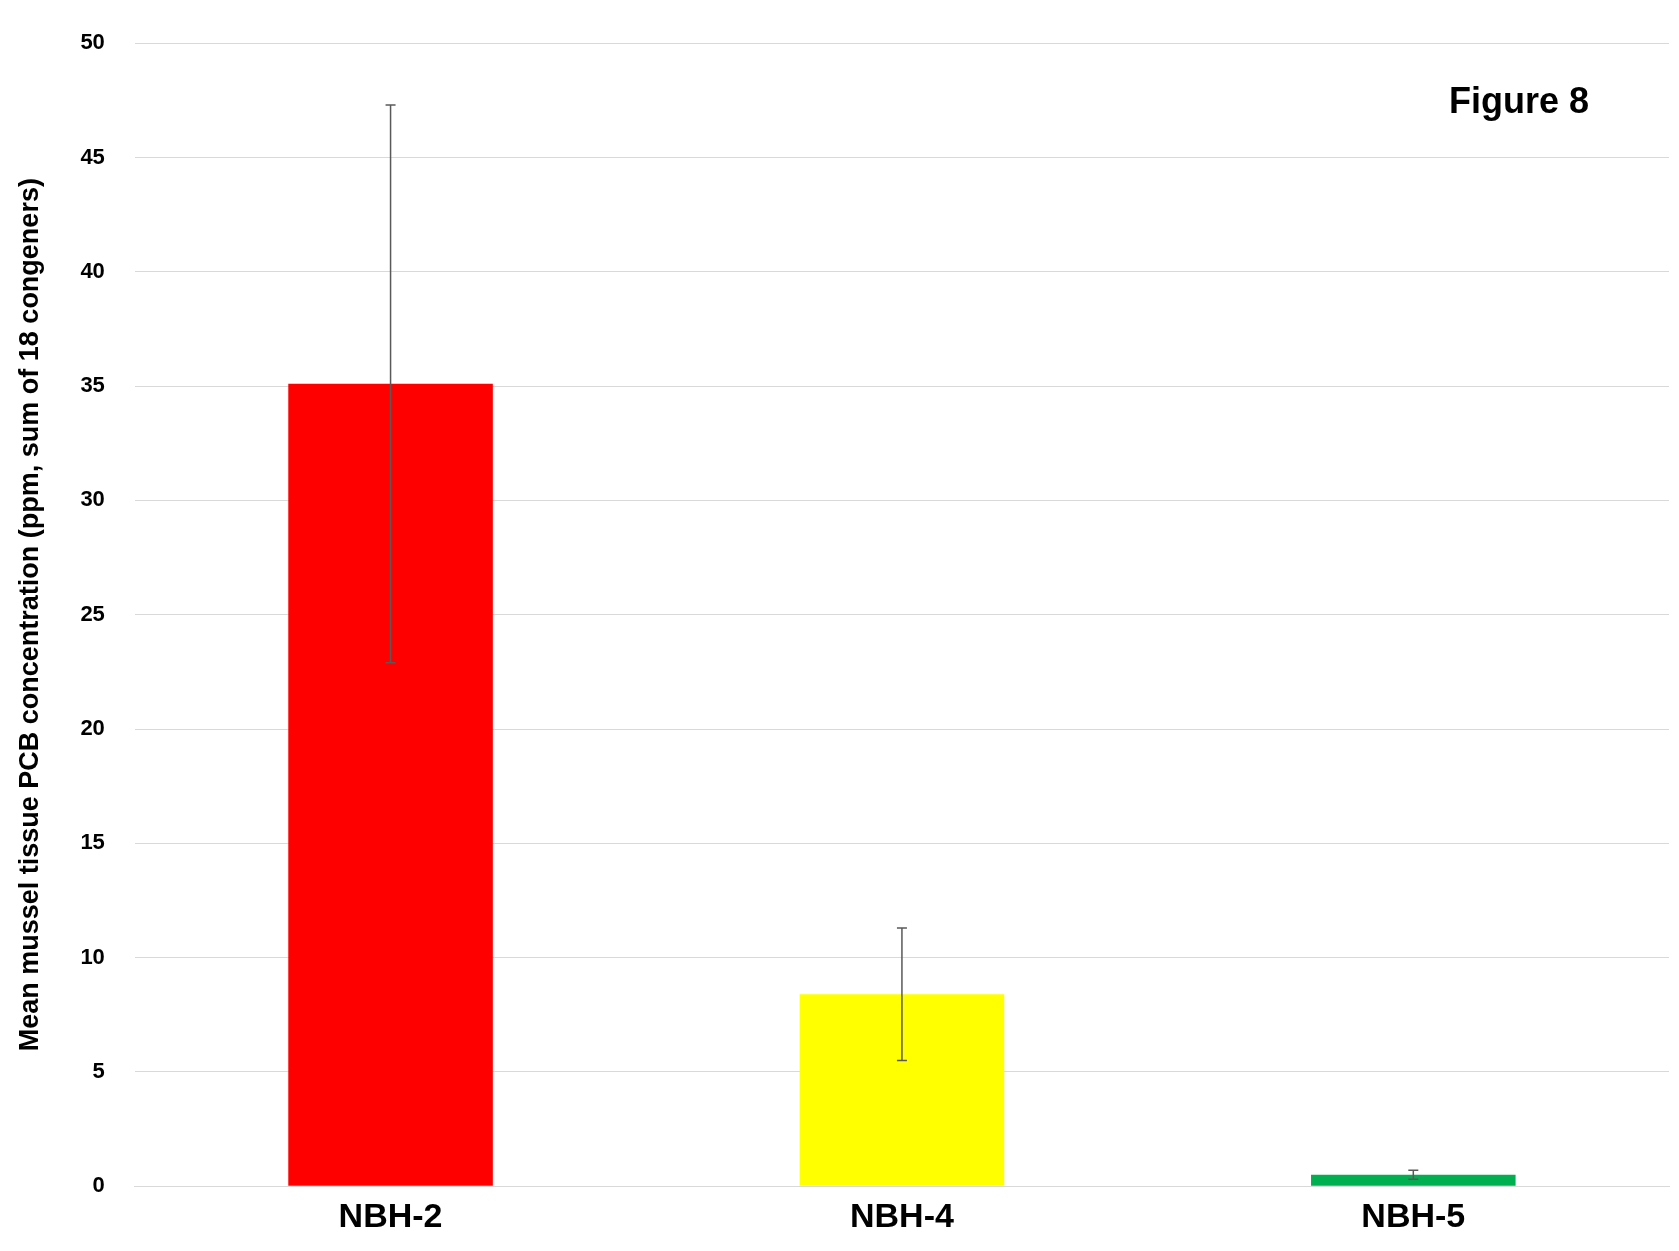 This screenshot has height=1251, width=1679. Describe the element at coordinates (92, 728) in the screenshot. I see `y-tick-label: 20` at that location.